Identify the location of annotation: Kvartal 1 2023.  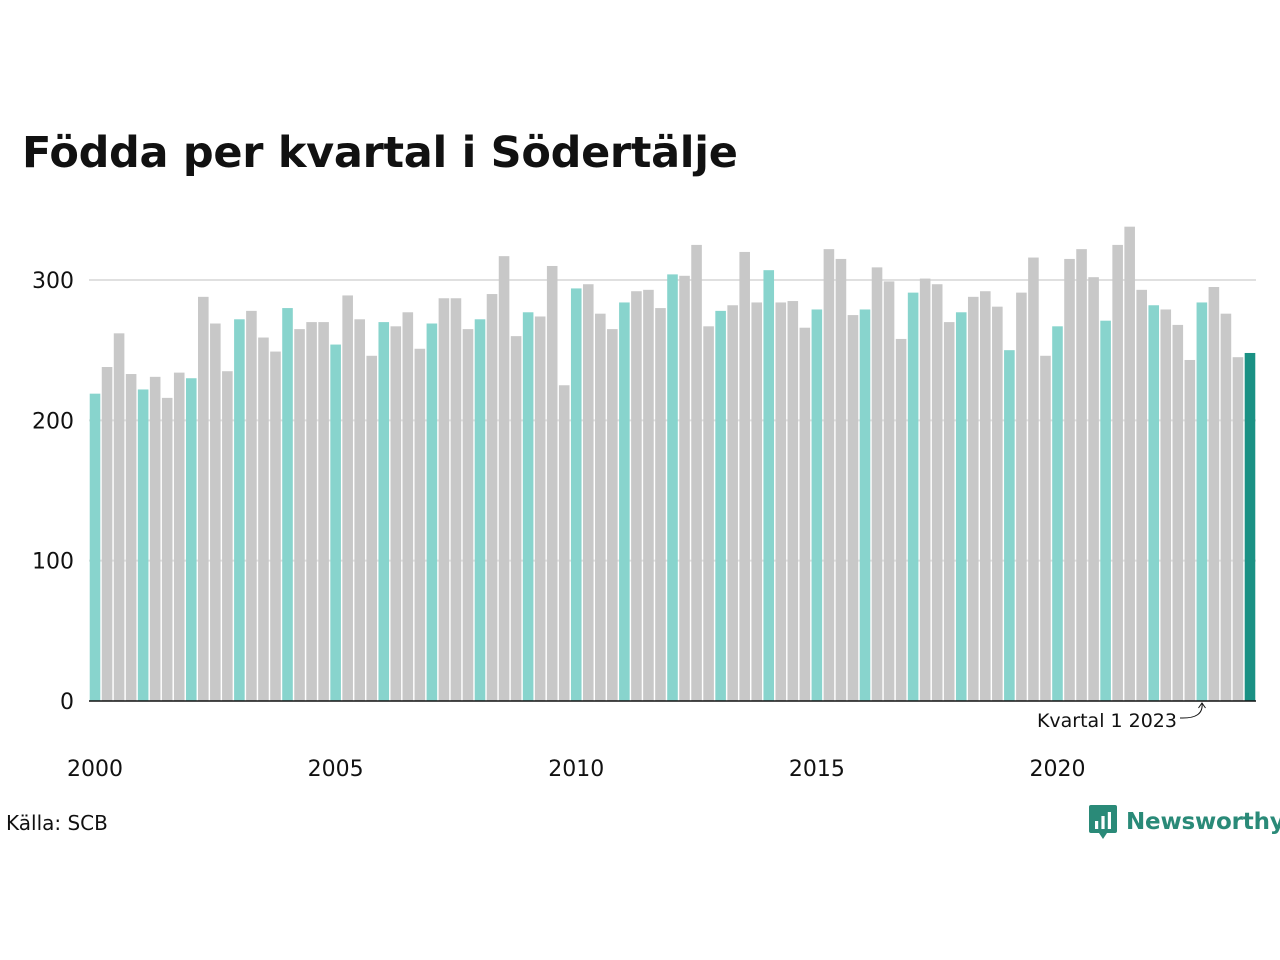
(1121, 717).